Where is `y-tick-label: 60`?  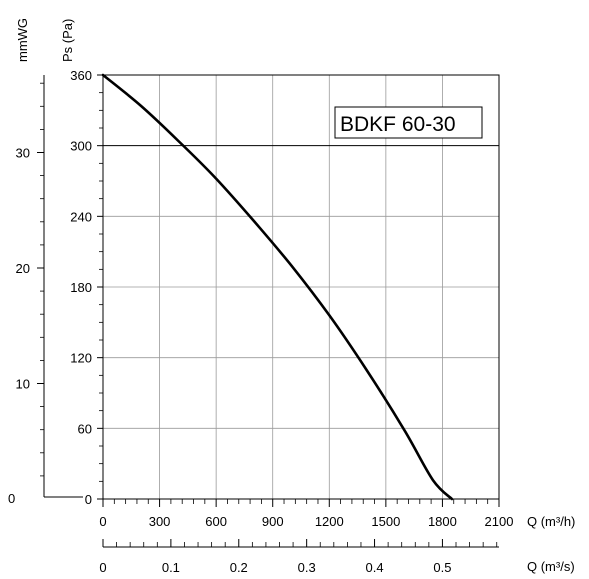 y-tick-label: 60 is located at coordinates (85, 428).